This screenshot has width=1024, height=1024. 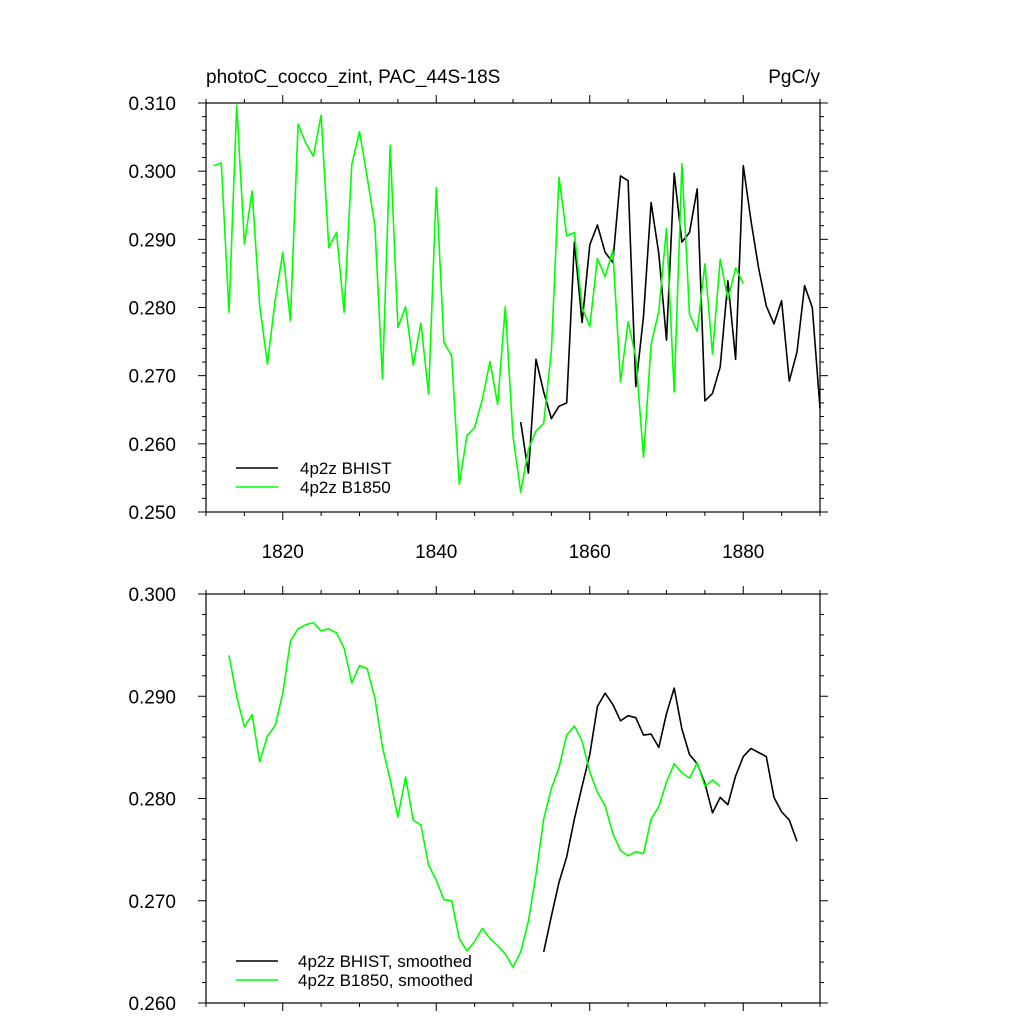 I want to click on chart-title: photoC_cocco_zint, PAC_44S-18S, so click(x=353, y=77).